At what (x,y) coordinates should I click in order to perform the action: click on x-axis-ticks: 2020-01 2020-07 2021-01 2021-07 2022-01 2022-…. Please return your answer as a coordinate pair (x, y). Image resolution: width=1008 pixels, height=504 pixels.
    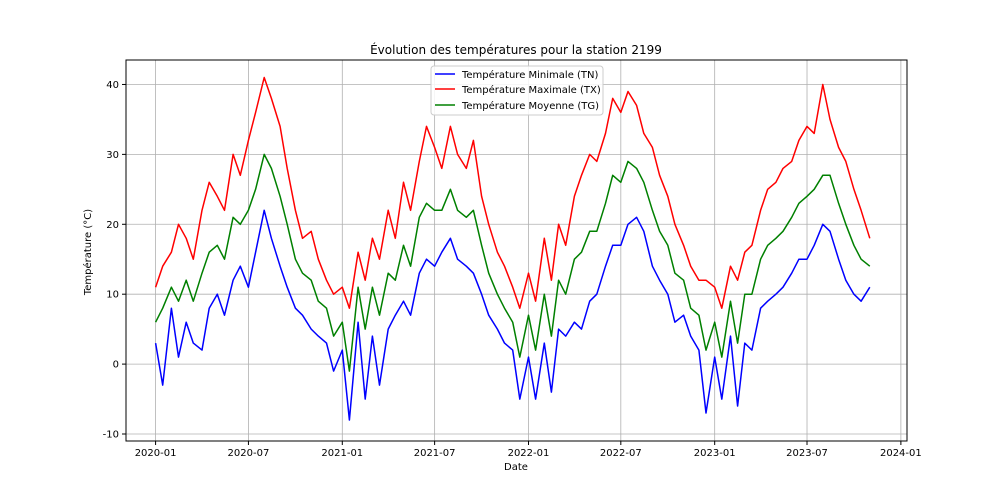
    Looking at the image, I should click on (528, 450).